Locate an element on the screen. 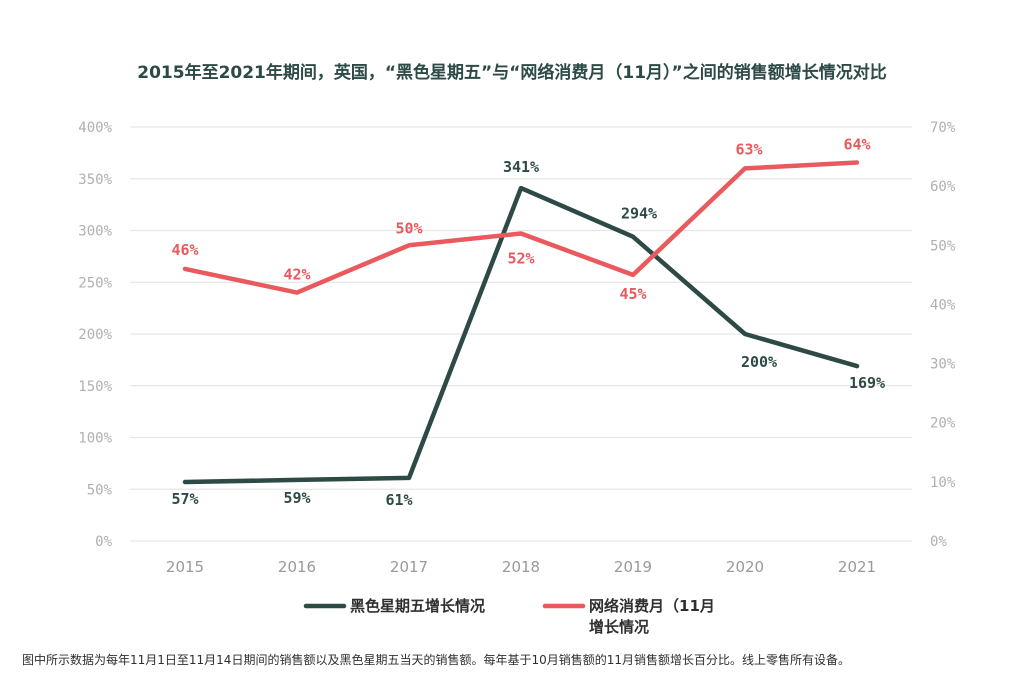  left-tick-label: 50% is located at coordinates (100, 490).